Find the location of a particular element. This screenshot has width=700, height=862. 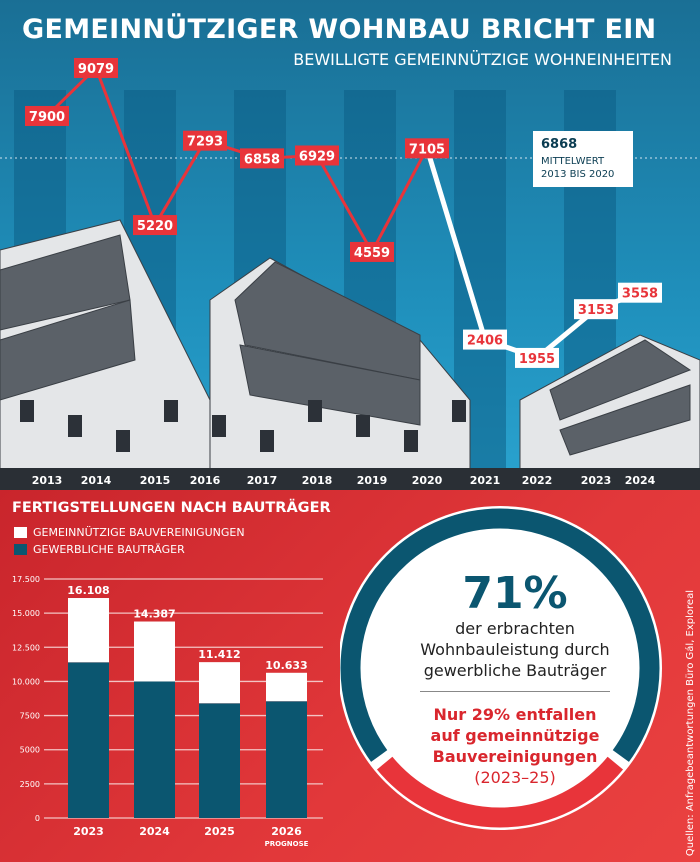

data-label: 7900 is located at coordinates (47, 117).